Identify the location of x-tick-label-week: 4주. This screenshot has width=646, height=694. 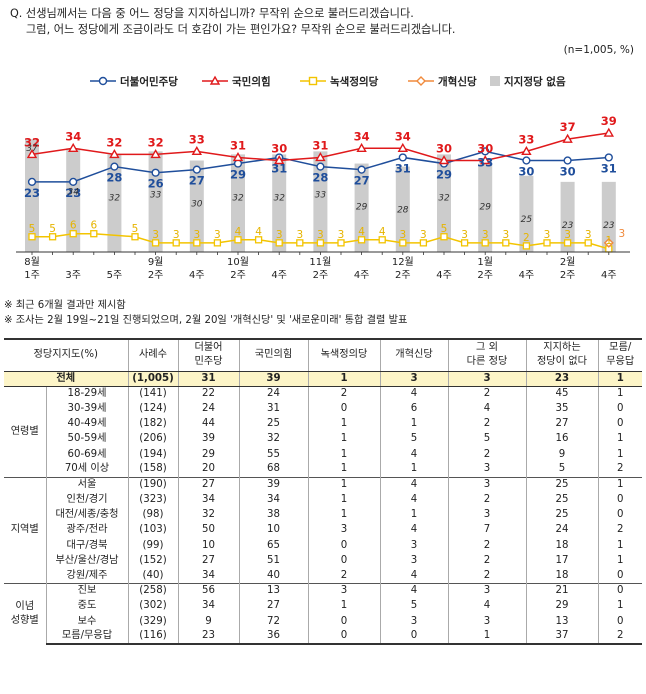
(527, 275).